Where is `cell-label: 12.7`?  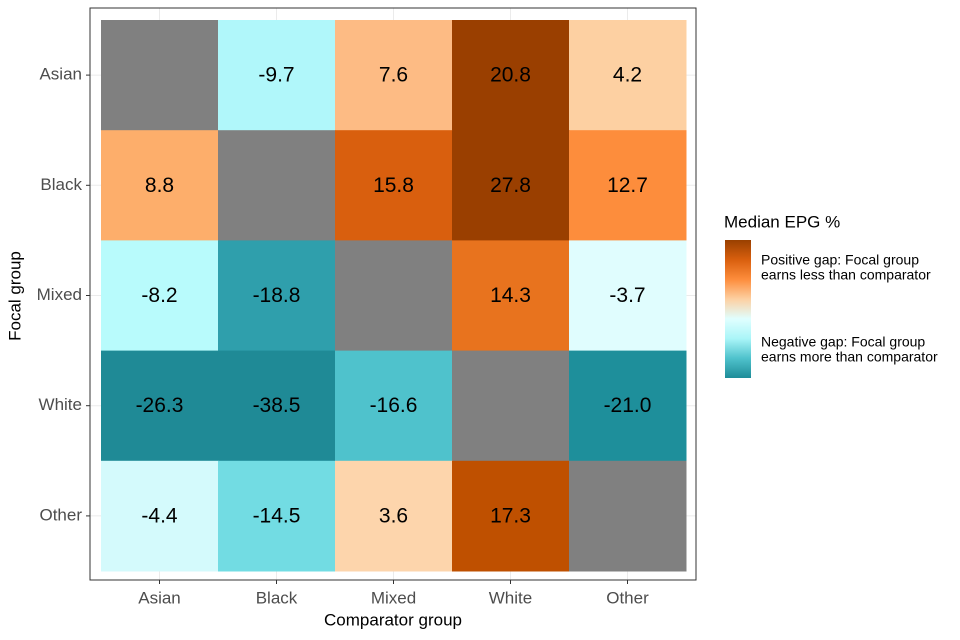
cell-label: 12.7 is located at coordinates (627, 185).